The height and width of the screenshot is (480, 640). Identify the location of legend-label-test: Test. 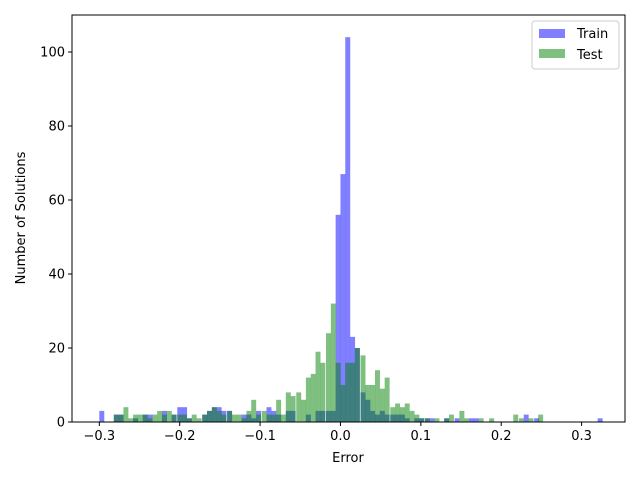
(589, 55).